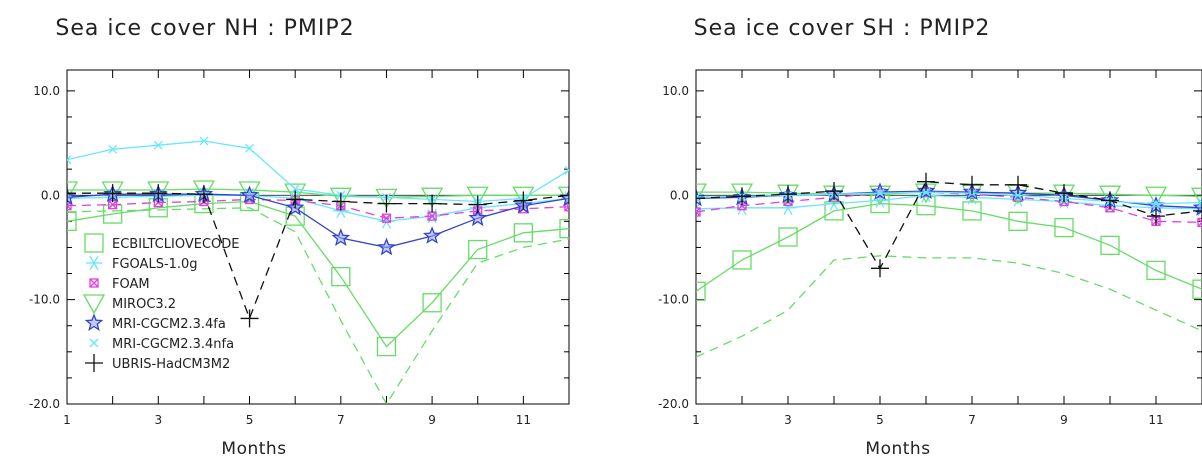 The height and width of the screenshot is (462, 1202). I want to click on legend-label: MRI-CGCM2.3.4fa, so click(169, 324).